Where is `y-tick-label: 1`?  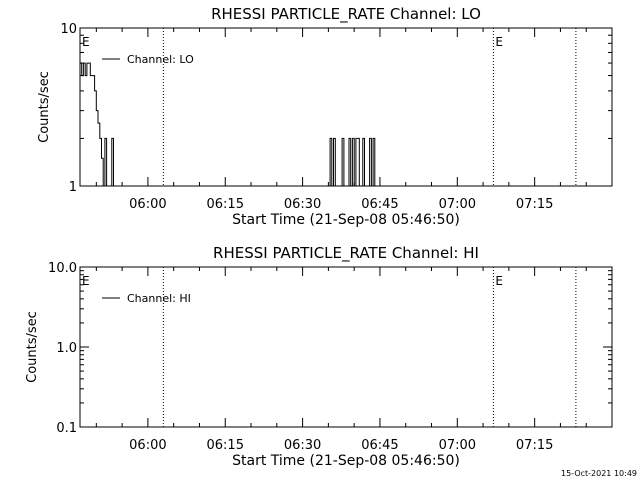 y-tick-label: 1 is located at coordinates (73, 187).